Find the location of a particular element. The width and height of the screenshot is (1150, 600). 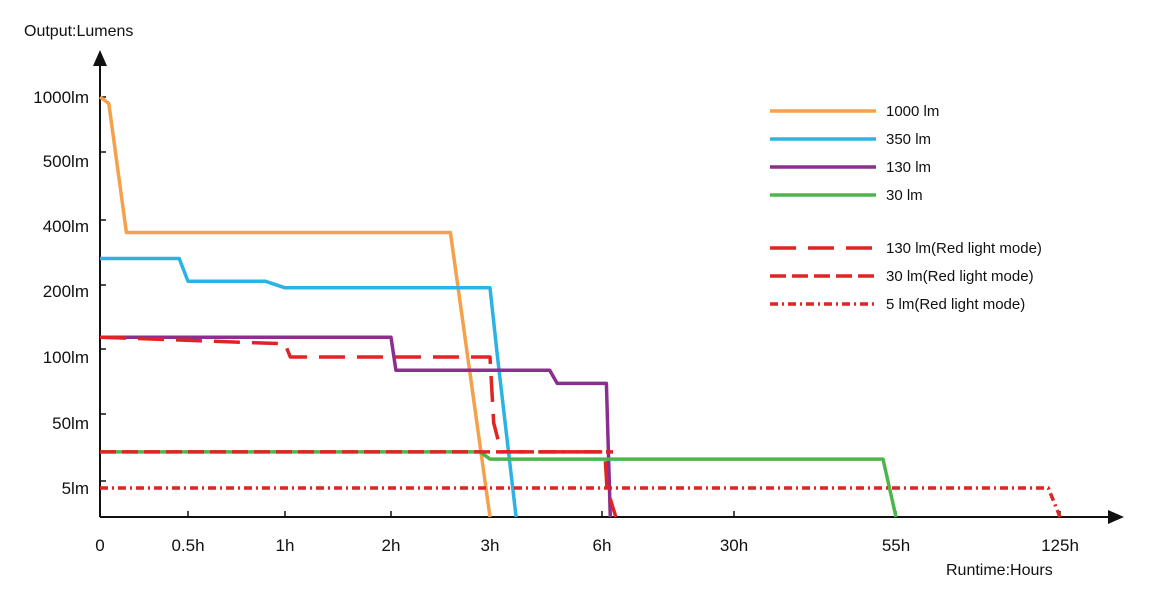

legend-label: 130 lm is located at coordinates (908, 167).